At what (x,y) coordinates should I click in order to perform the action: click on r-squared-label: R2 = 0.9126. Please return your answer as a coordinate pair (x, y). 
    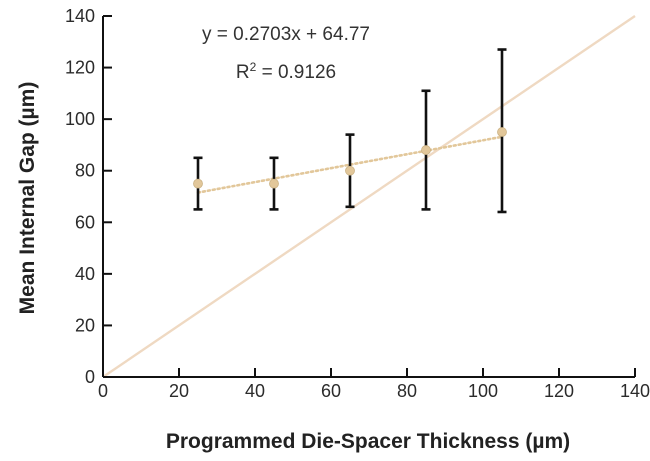
    Looking at the image, I should click on (286, 71).